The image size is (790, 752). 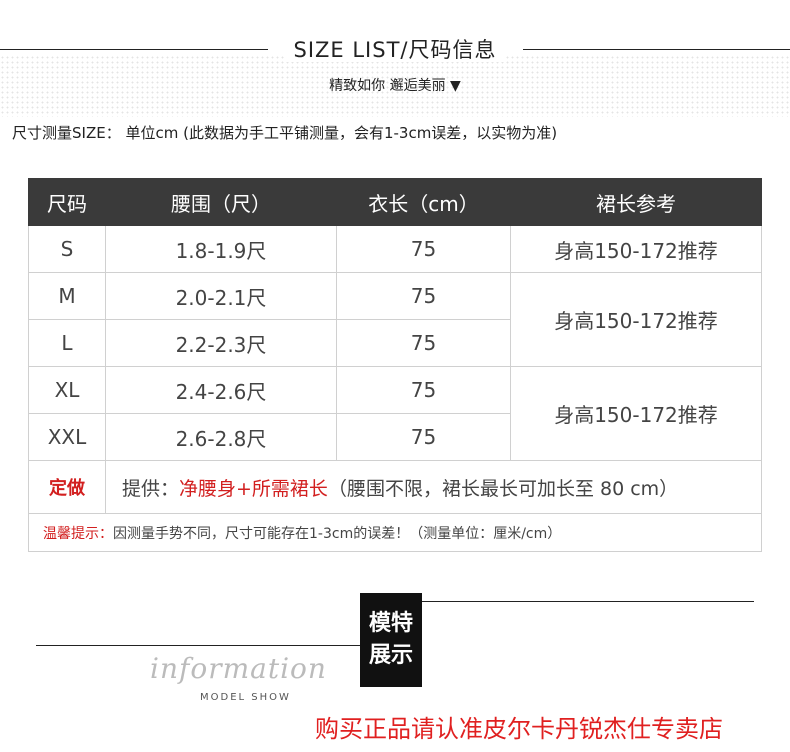 I want to click on size: M, so click(x=67, y=296).